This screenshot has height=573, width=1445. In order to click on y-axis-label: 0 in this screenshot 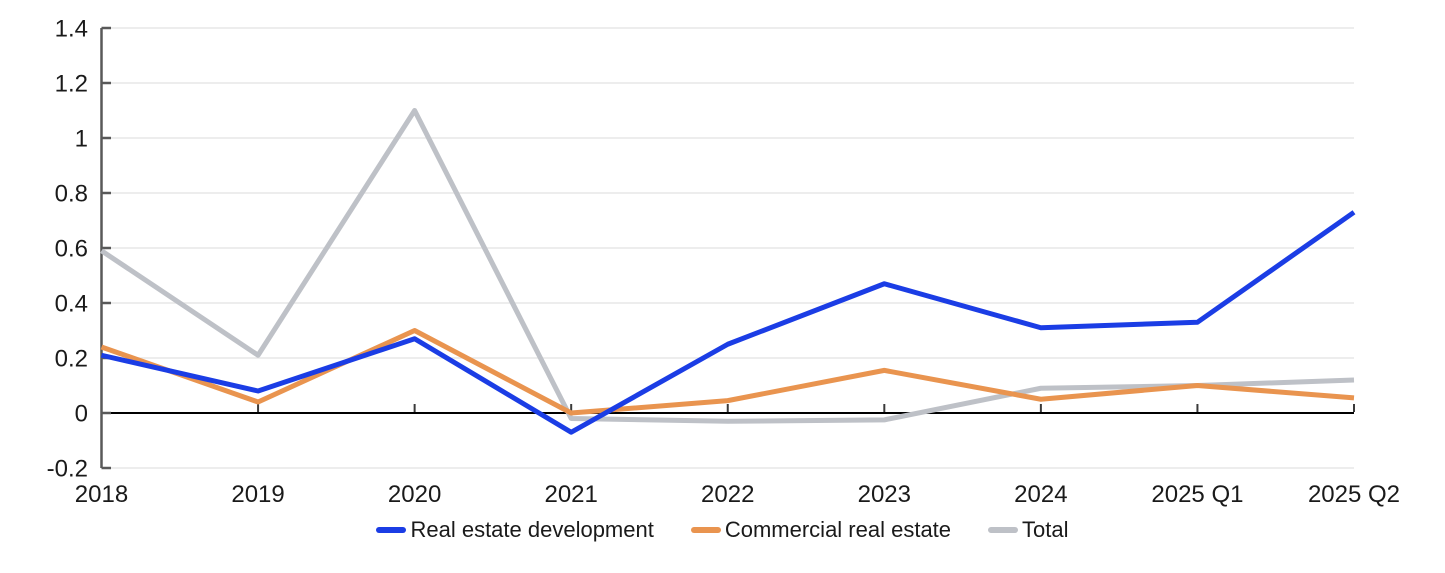, I will do `click(81, 414)`.